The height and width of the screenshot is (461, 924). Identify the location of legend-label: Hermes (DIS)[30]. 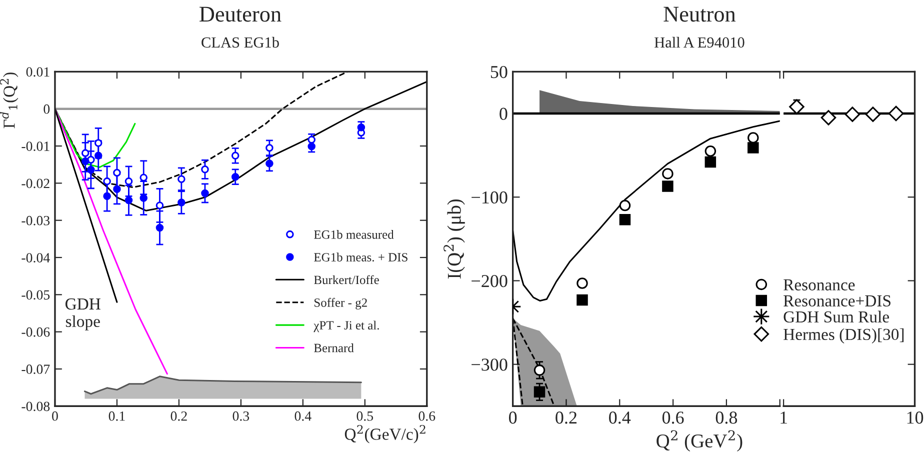
(844, 336).